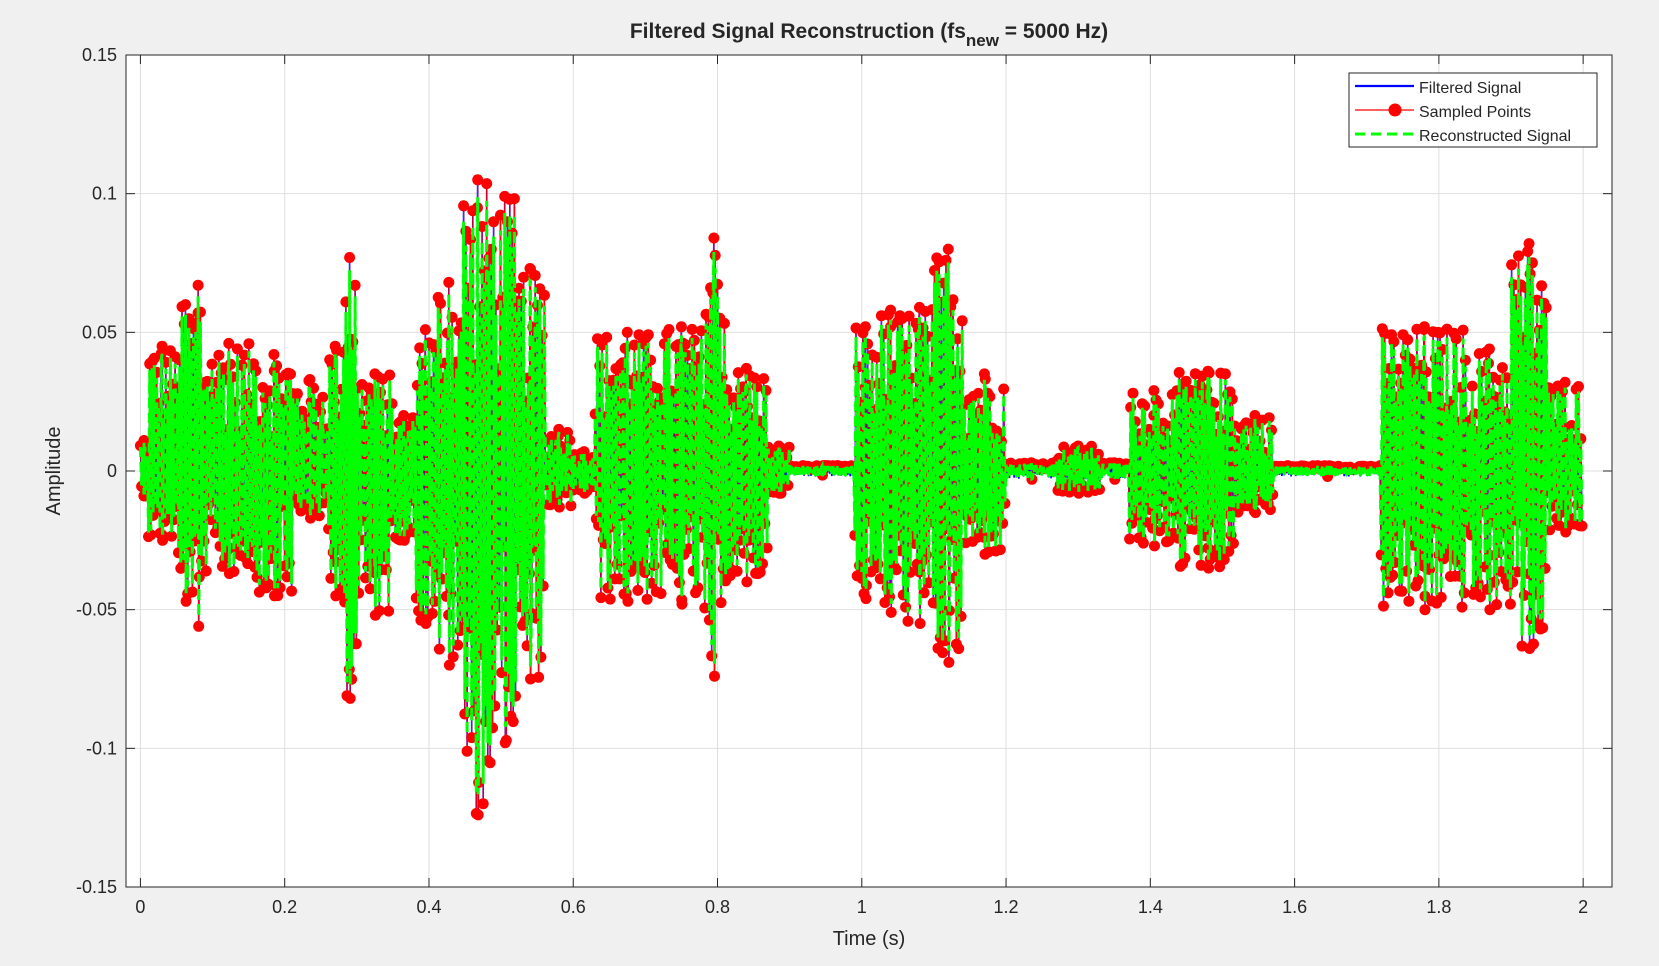 This screenshot has width=1659, height=966. I want to click on x-tick-label: 1.2, so click(1006, 907).